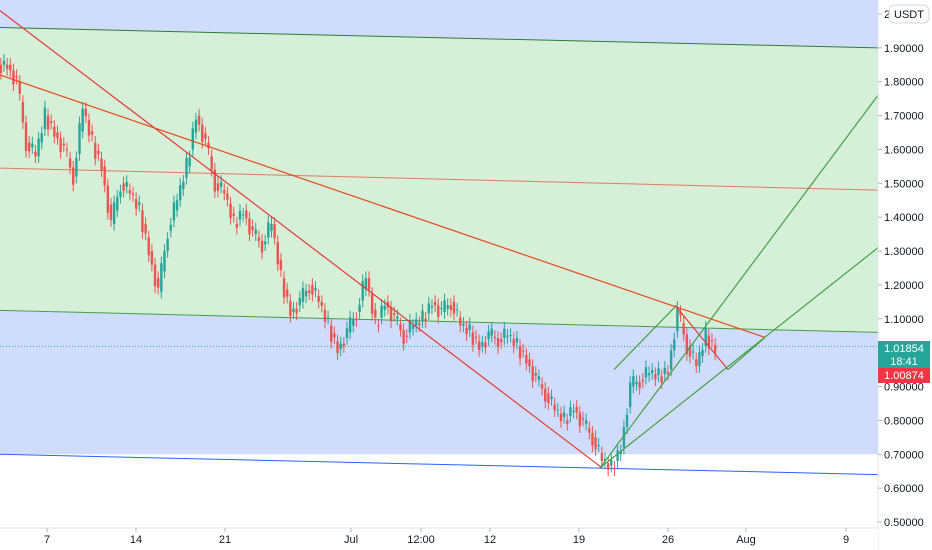 This screenshot has height=550, width=932. Describe the element at coordinates (904, 421) in the screenshot. I see `price-tick-label: 0.80000` at that location.